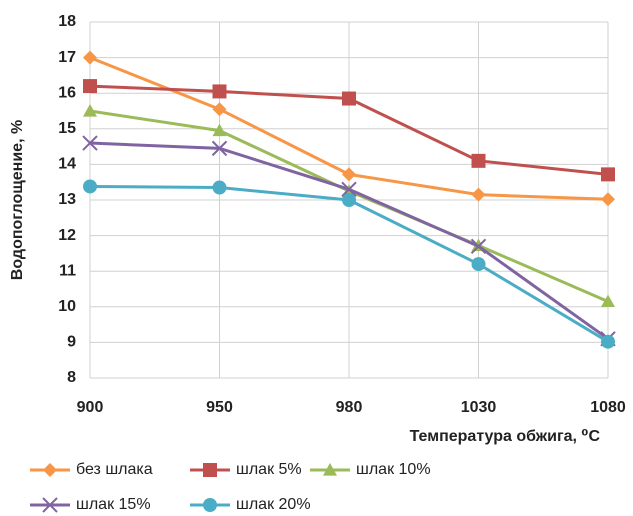  I want to click on y-tick-label: 11, so click(67, 270).